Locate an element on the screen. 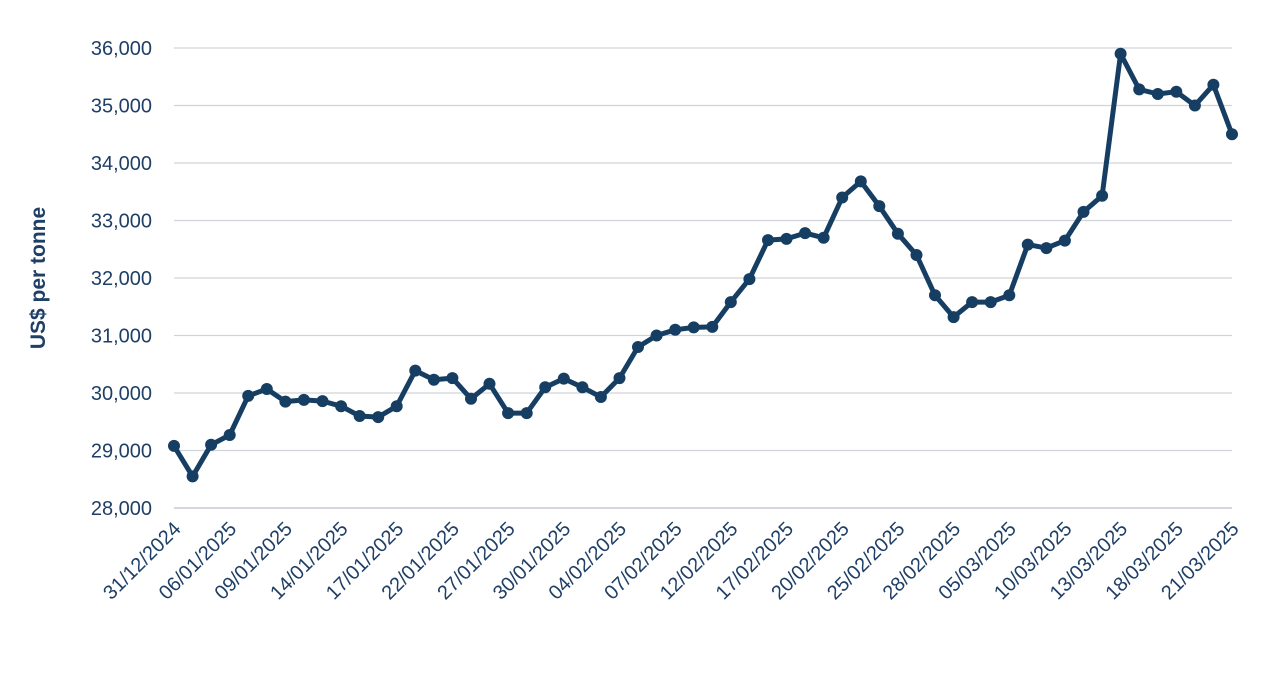  y-tick-label: 32,000 is located at coordinates (121, 279).